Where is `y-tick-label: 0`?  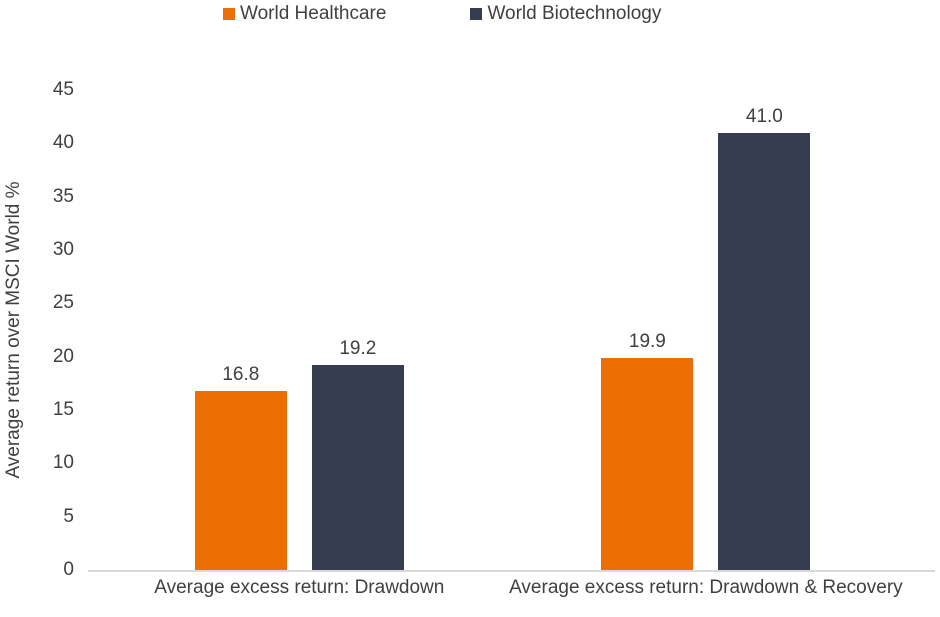
y-tick-label: 0 is located at coordinates (68, 569).